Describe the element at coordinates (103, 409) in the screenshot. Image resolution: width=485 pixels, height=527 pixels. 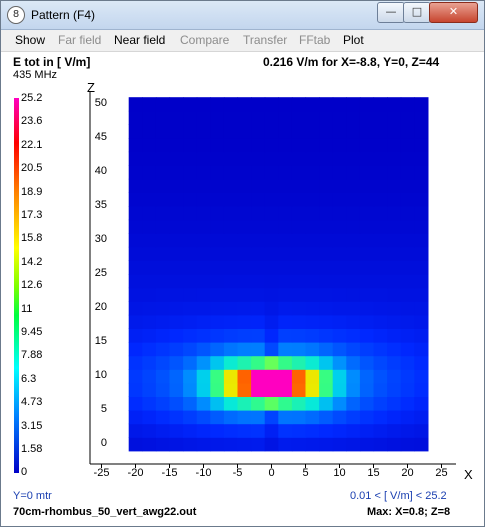
I see `z-tick-label: 5` at that location.